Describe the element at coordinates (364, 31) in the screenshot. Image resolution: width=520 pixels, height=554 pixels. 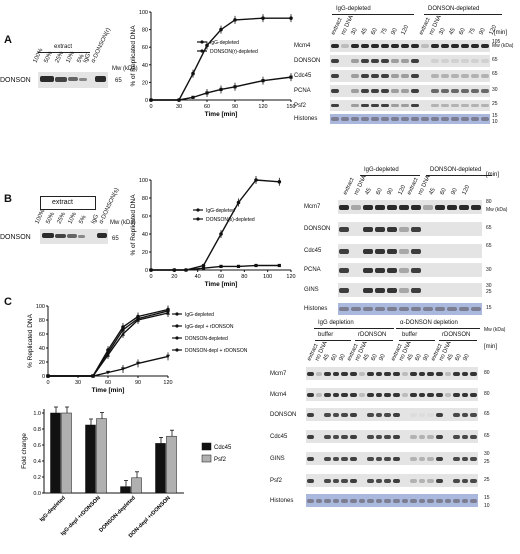
I see `panel-a-blot-g0-lane-3: 45` at that location.